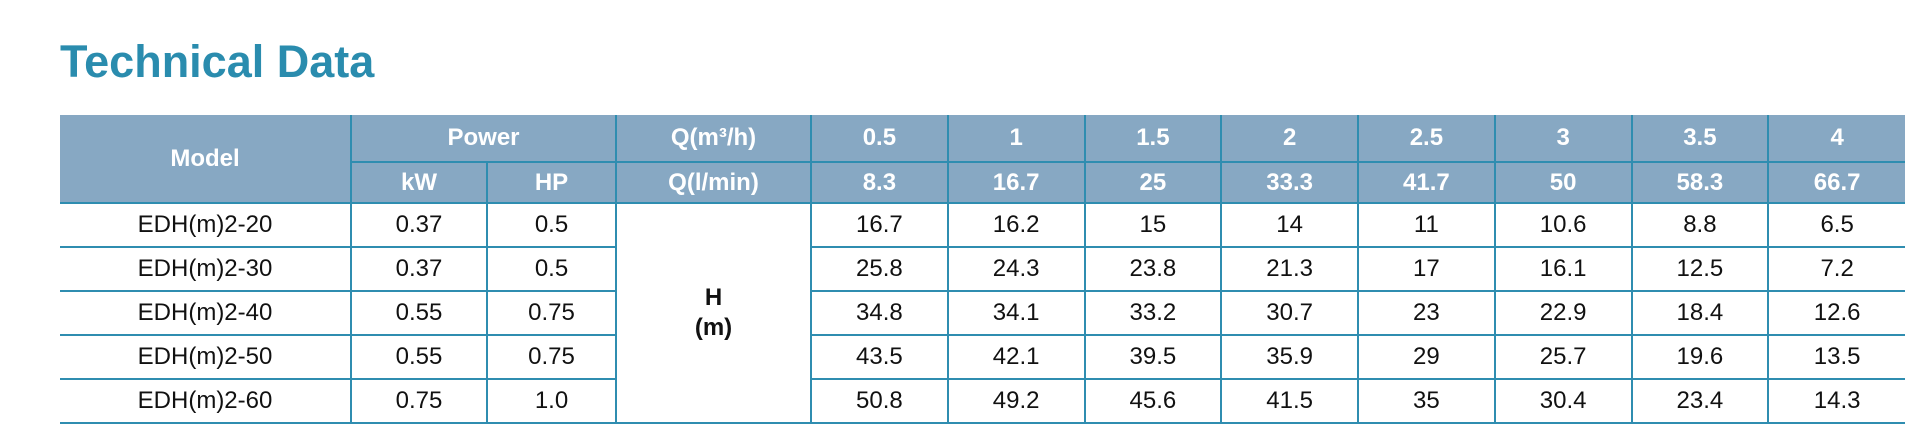 This screenshot has height=433, width=1926. Describe the element at coordinates (1153, 225) in the screenshot. I see `cell: 15` at that location.